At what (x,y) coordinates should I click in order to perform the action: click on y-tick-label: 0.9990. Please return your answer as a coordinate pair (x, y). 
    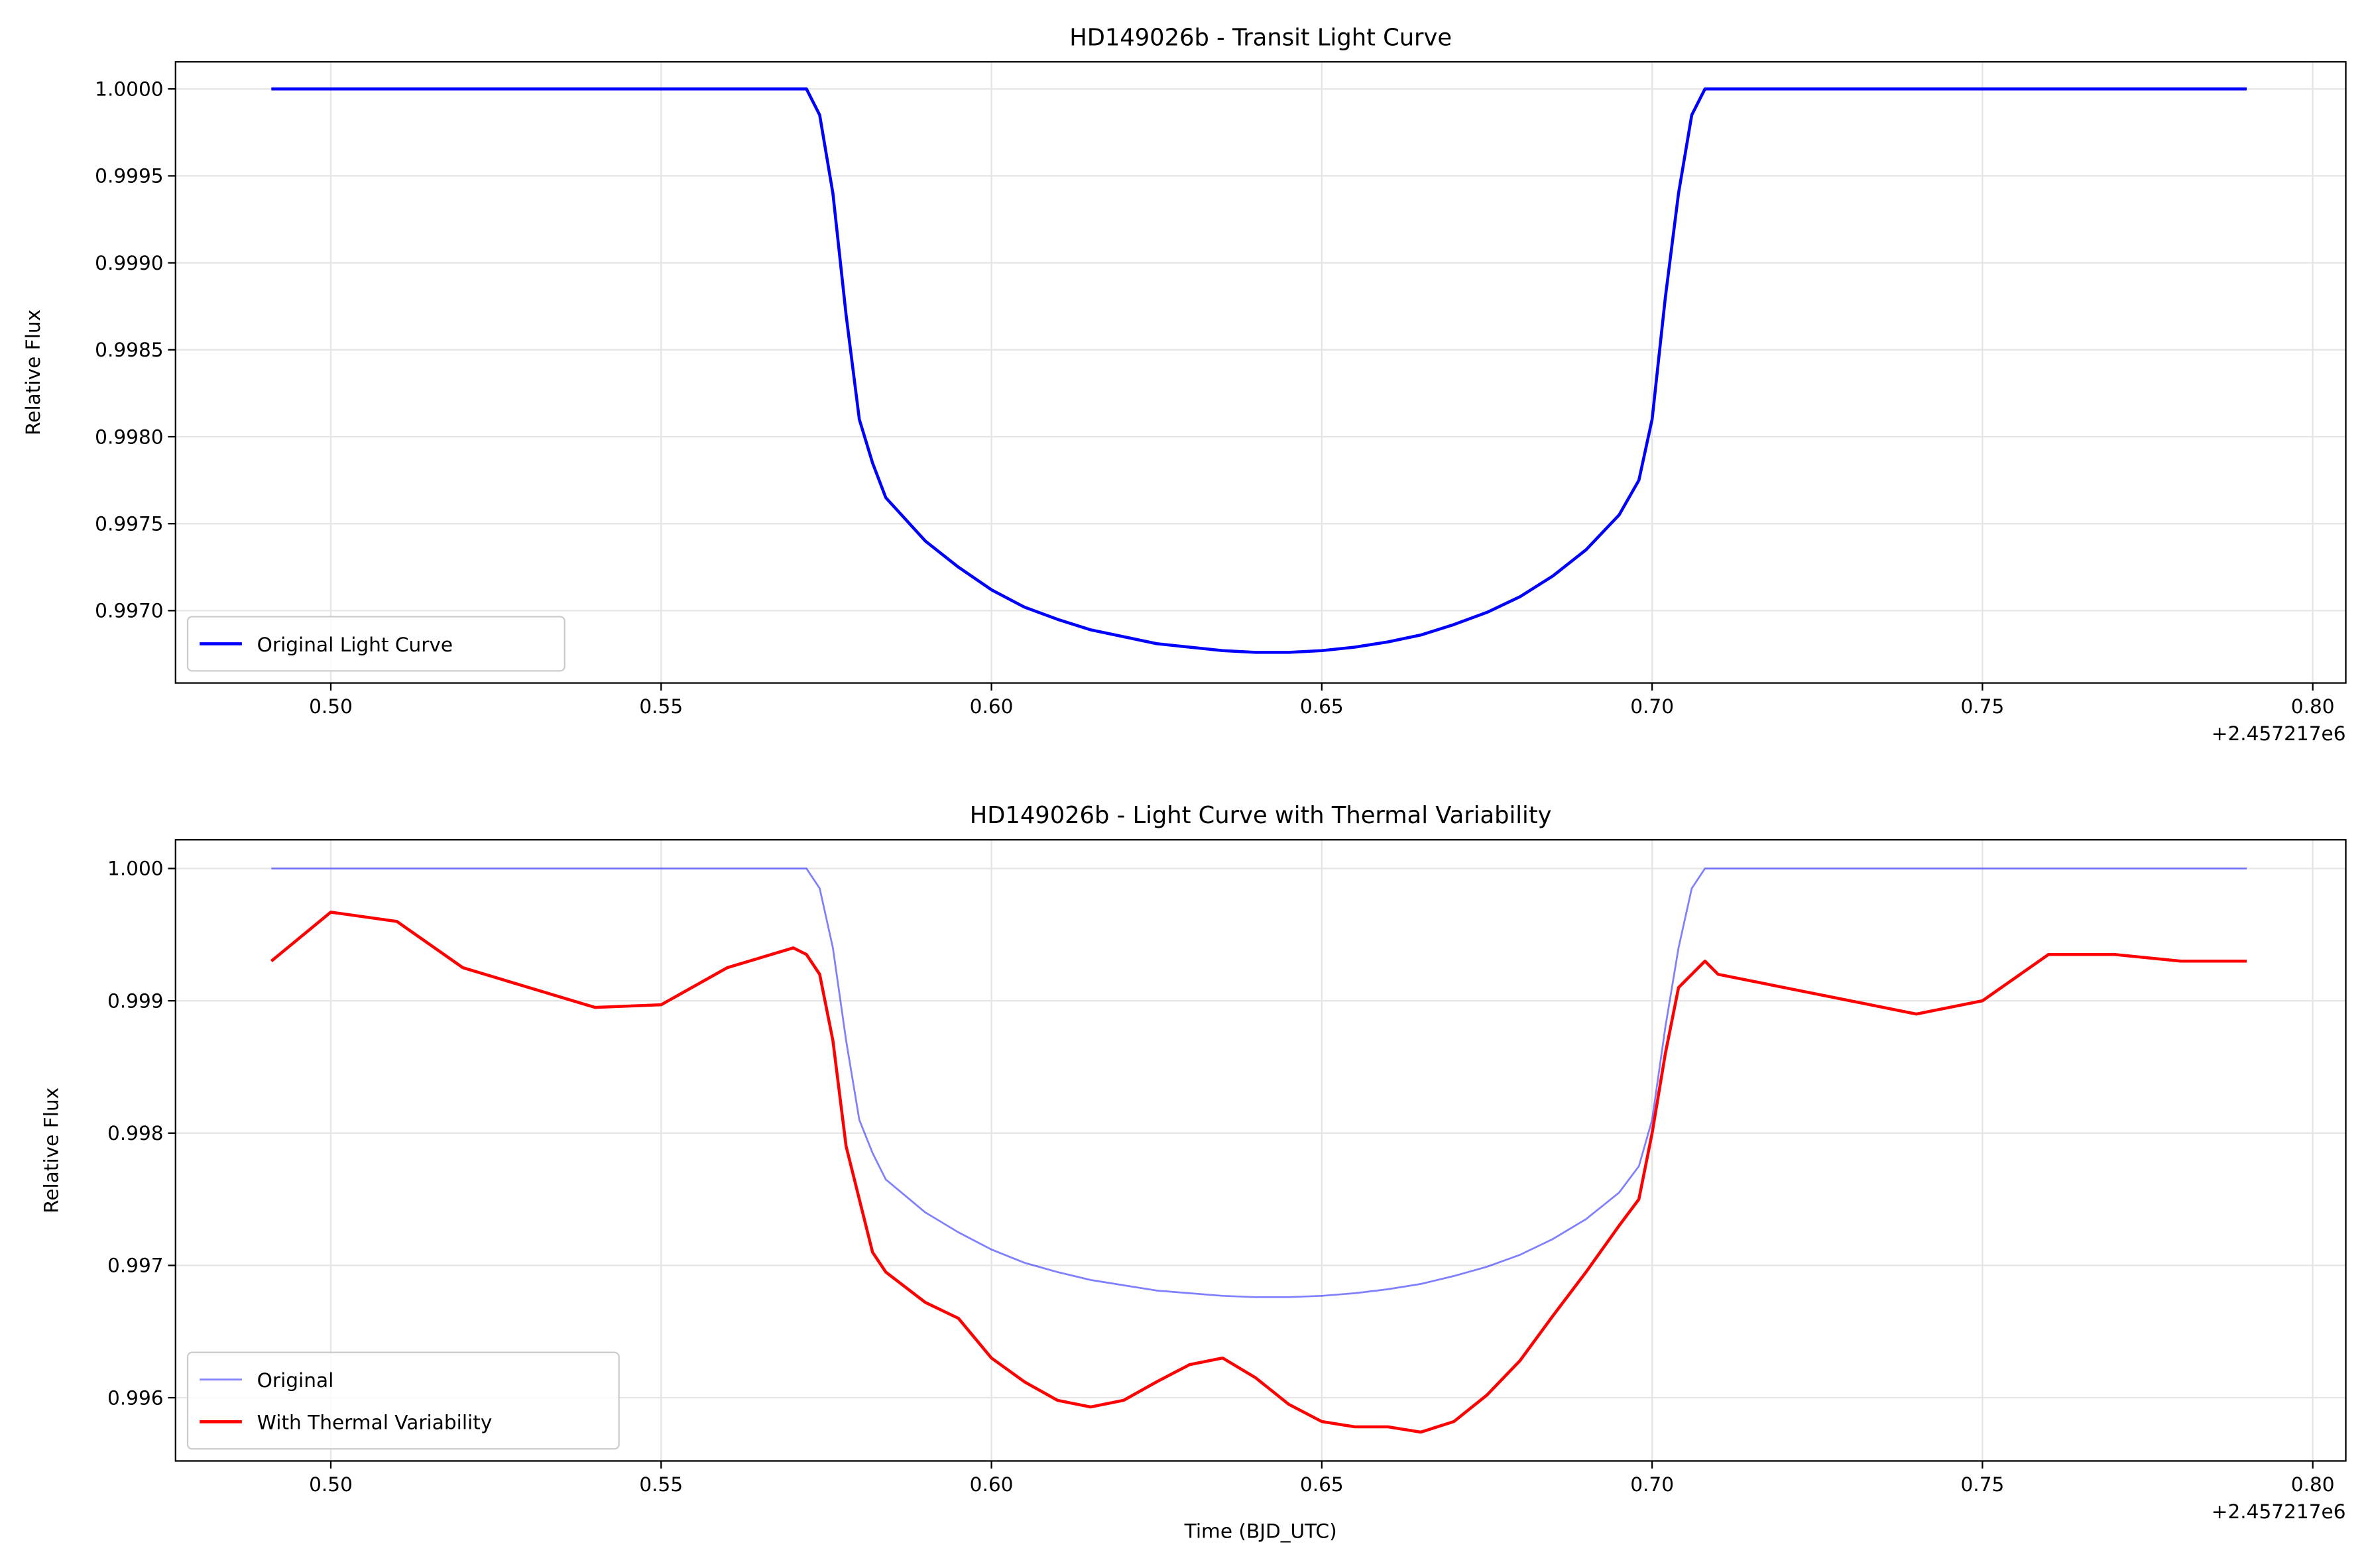
    Looking at the image, I should click on (129, 263).